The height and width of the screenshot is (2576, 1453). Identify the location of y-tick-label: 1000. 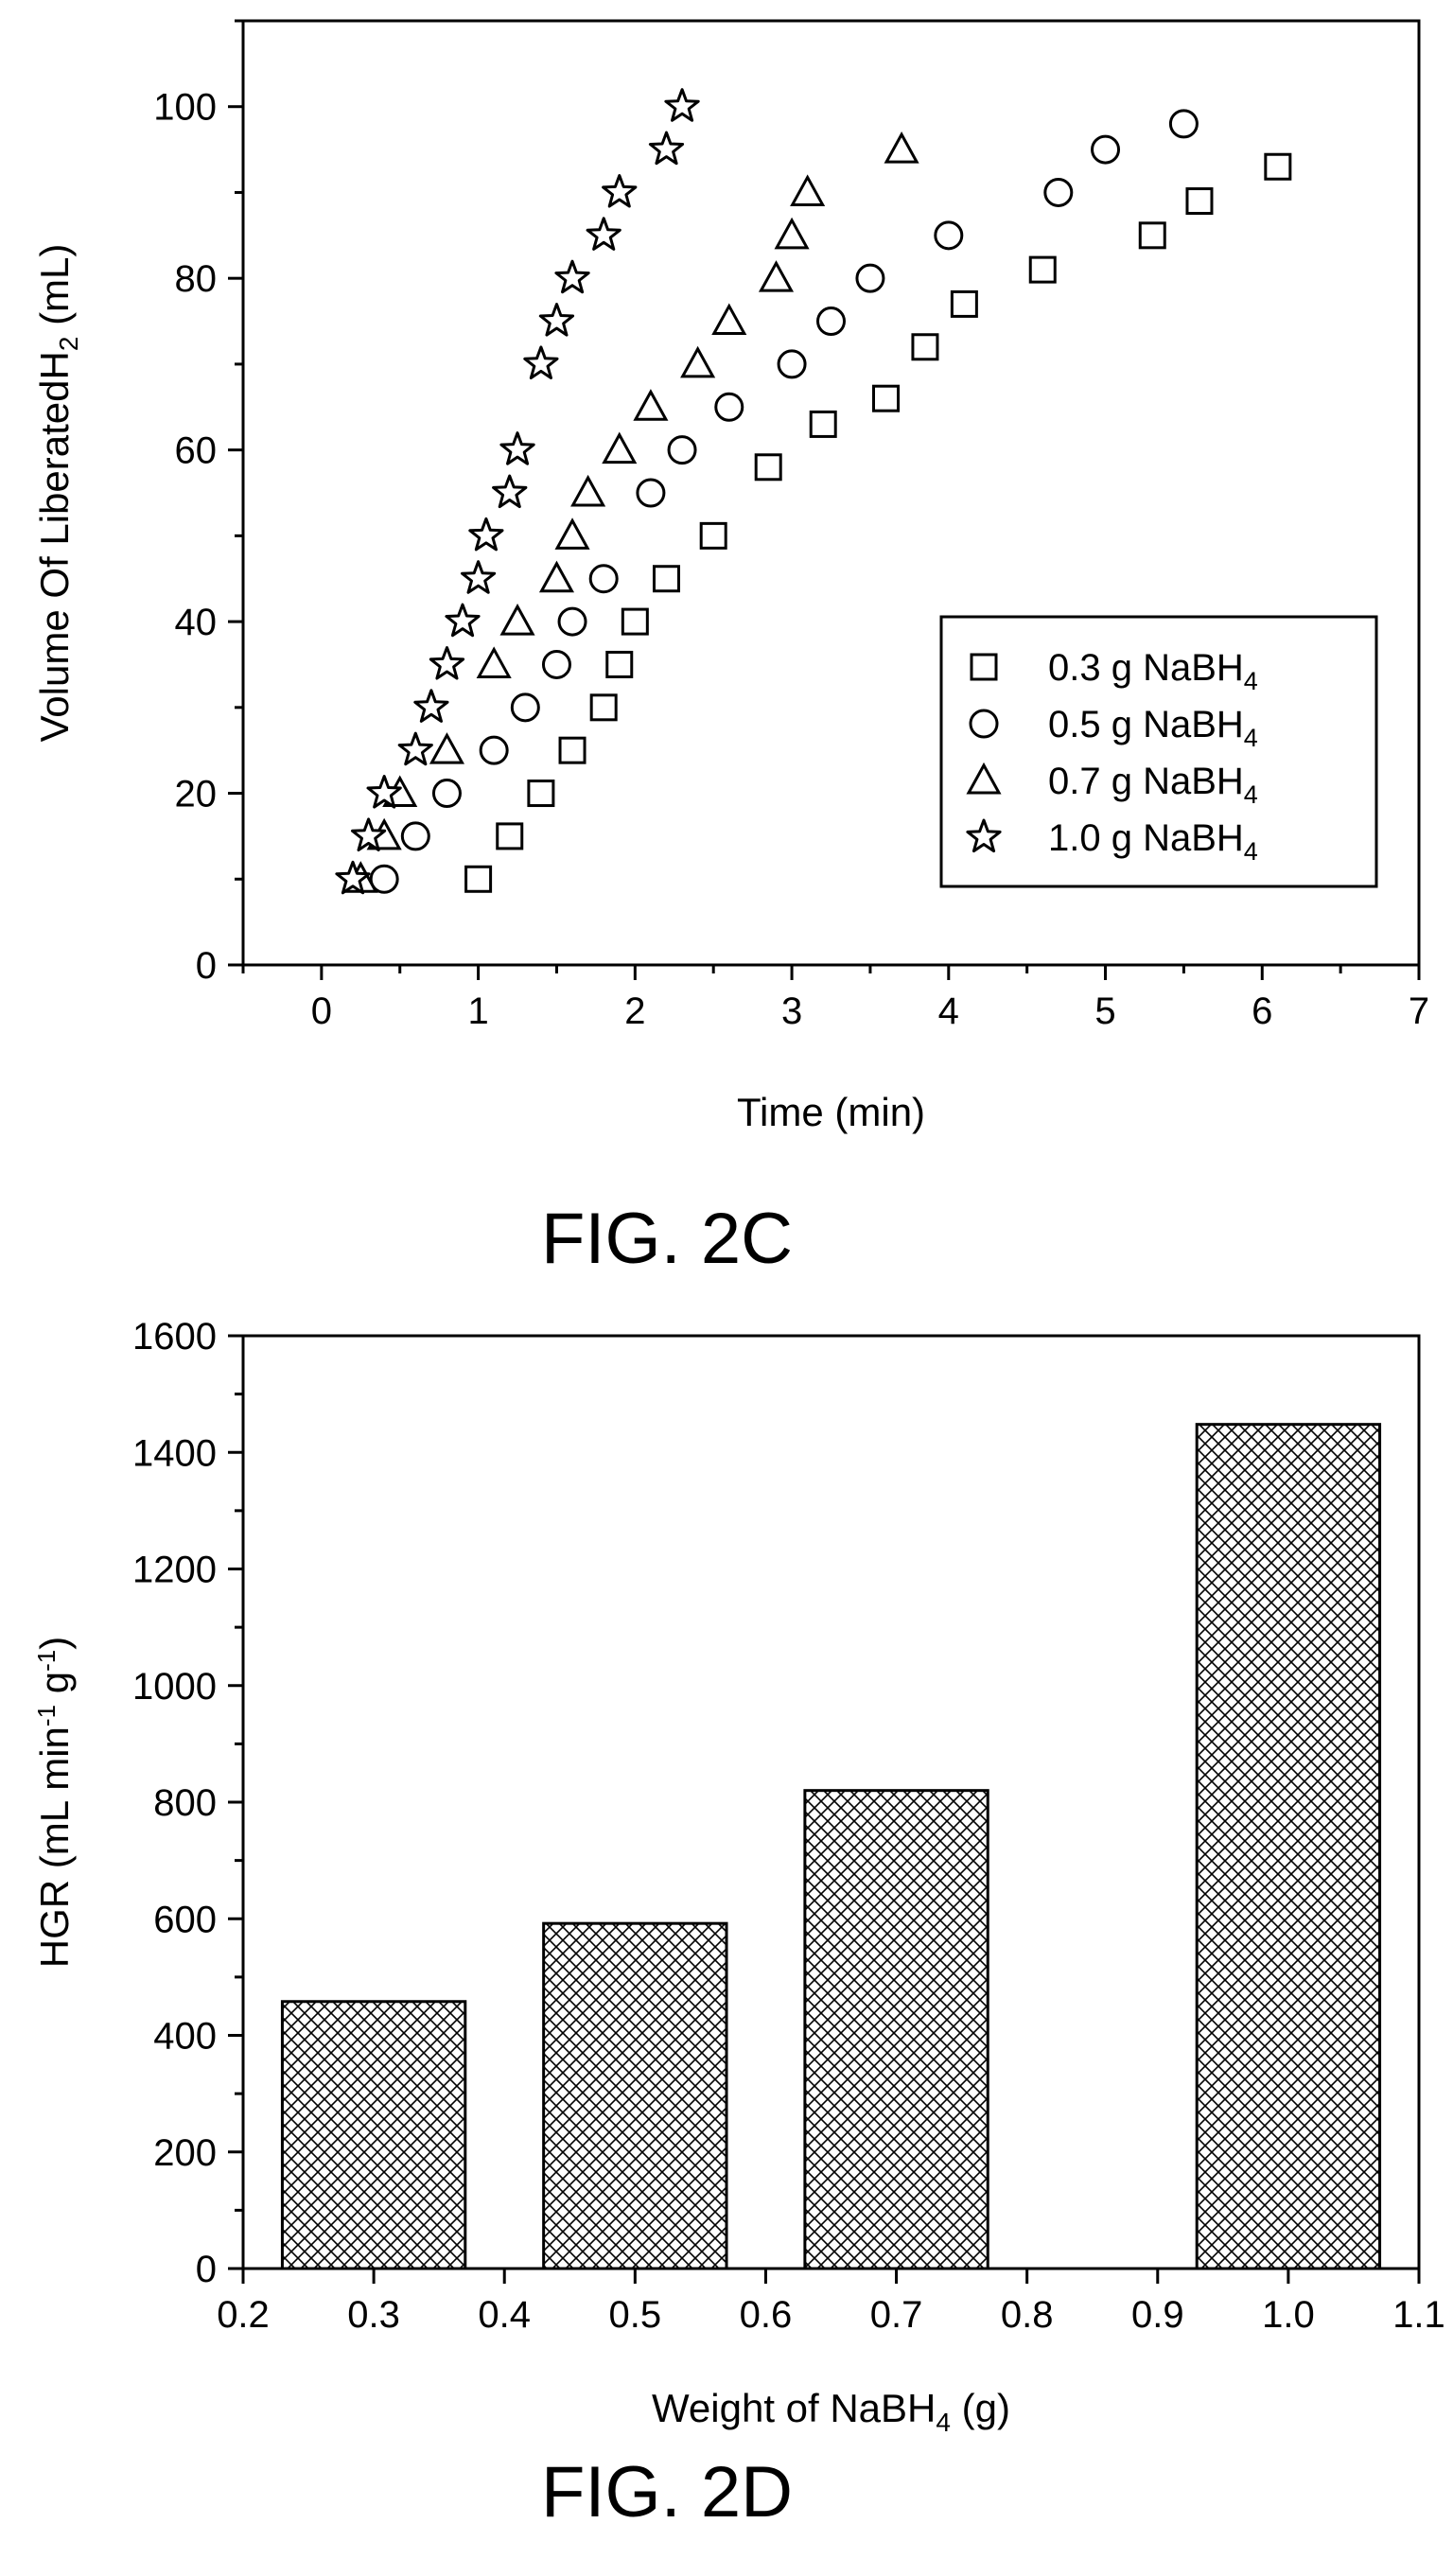
(174, 1687).